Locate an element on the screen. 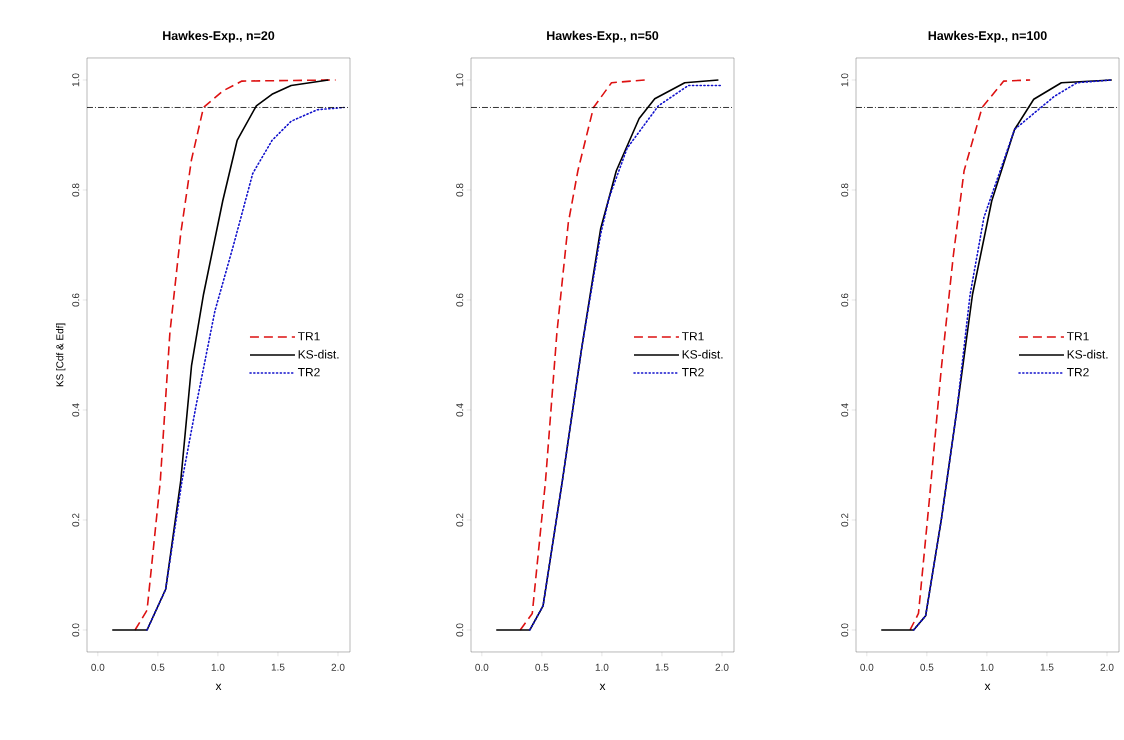 This screenshot has width=1124, height=740. chart-title: Hawkes-Exp., n=100 is located at coordinates (987, 36).